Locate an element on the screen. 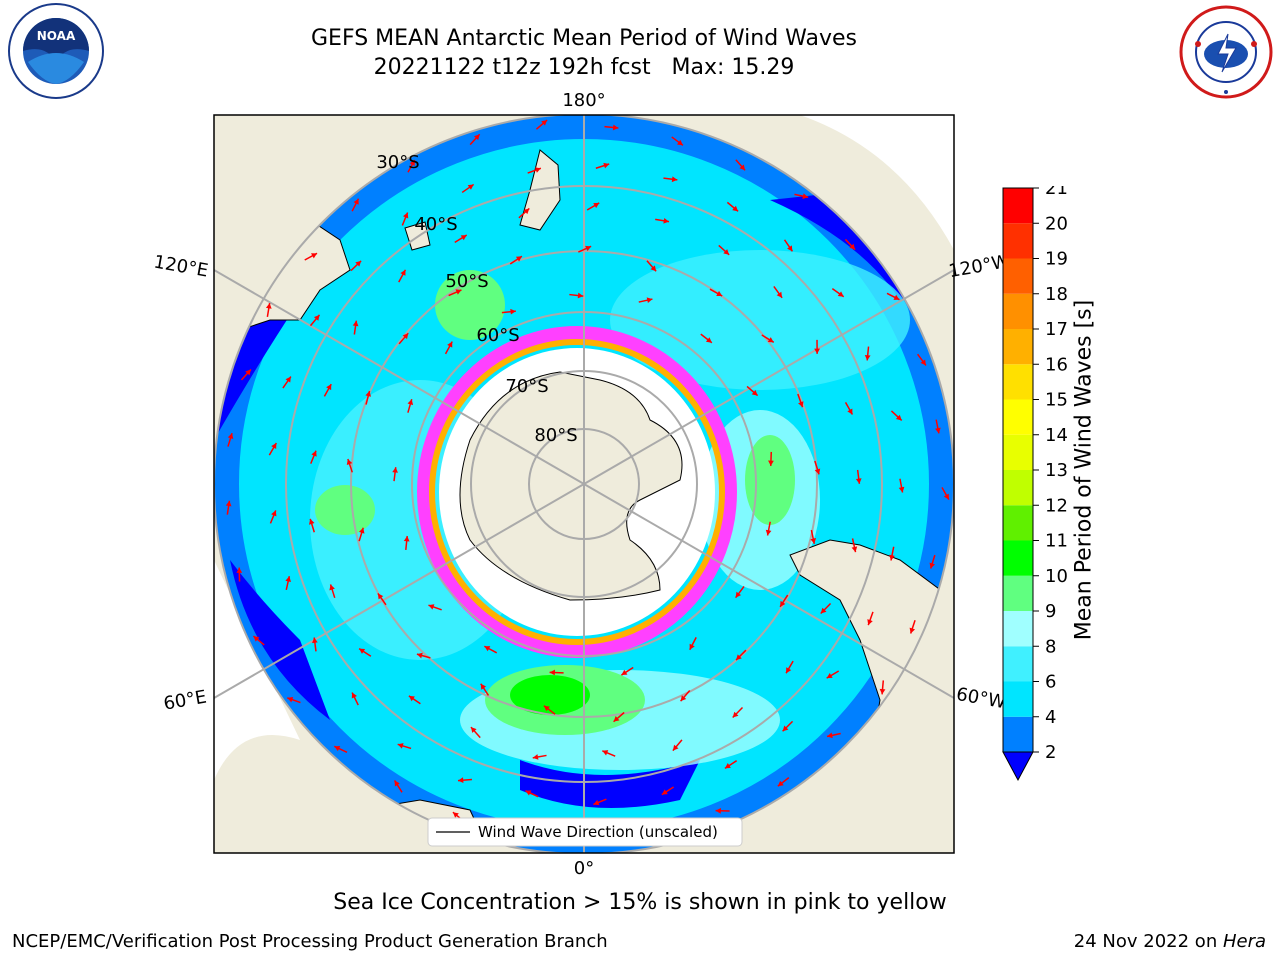  lat-label-40s: 40°S is located at coordinates (435, 224).